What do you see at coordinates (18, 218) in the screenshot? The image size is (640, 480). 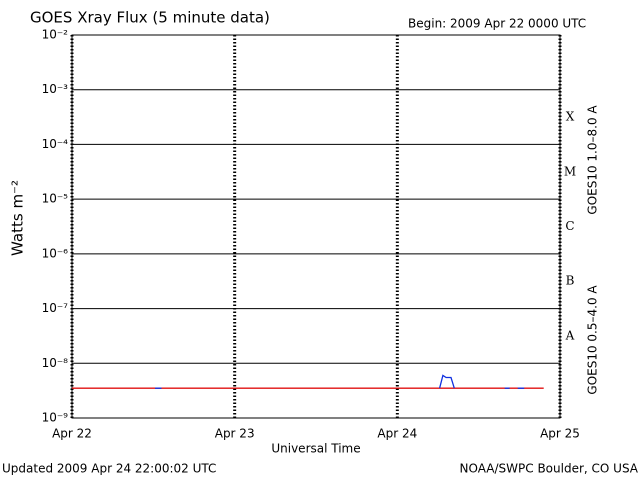 I see `y-axis-label: Watts m⁻²` at bounding box center [18, 218].